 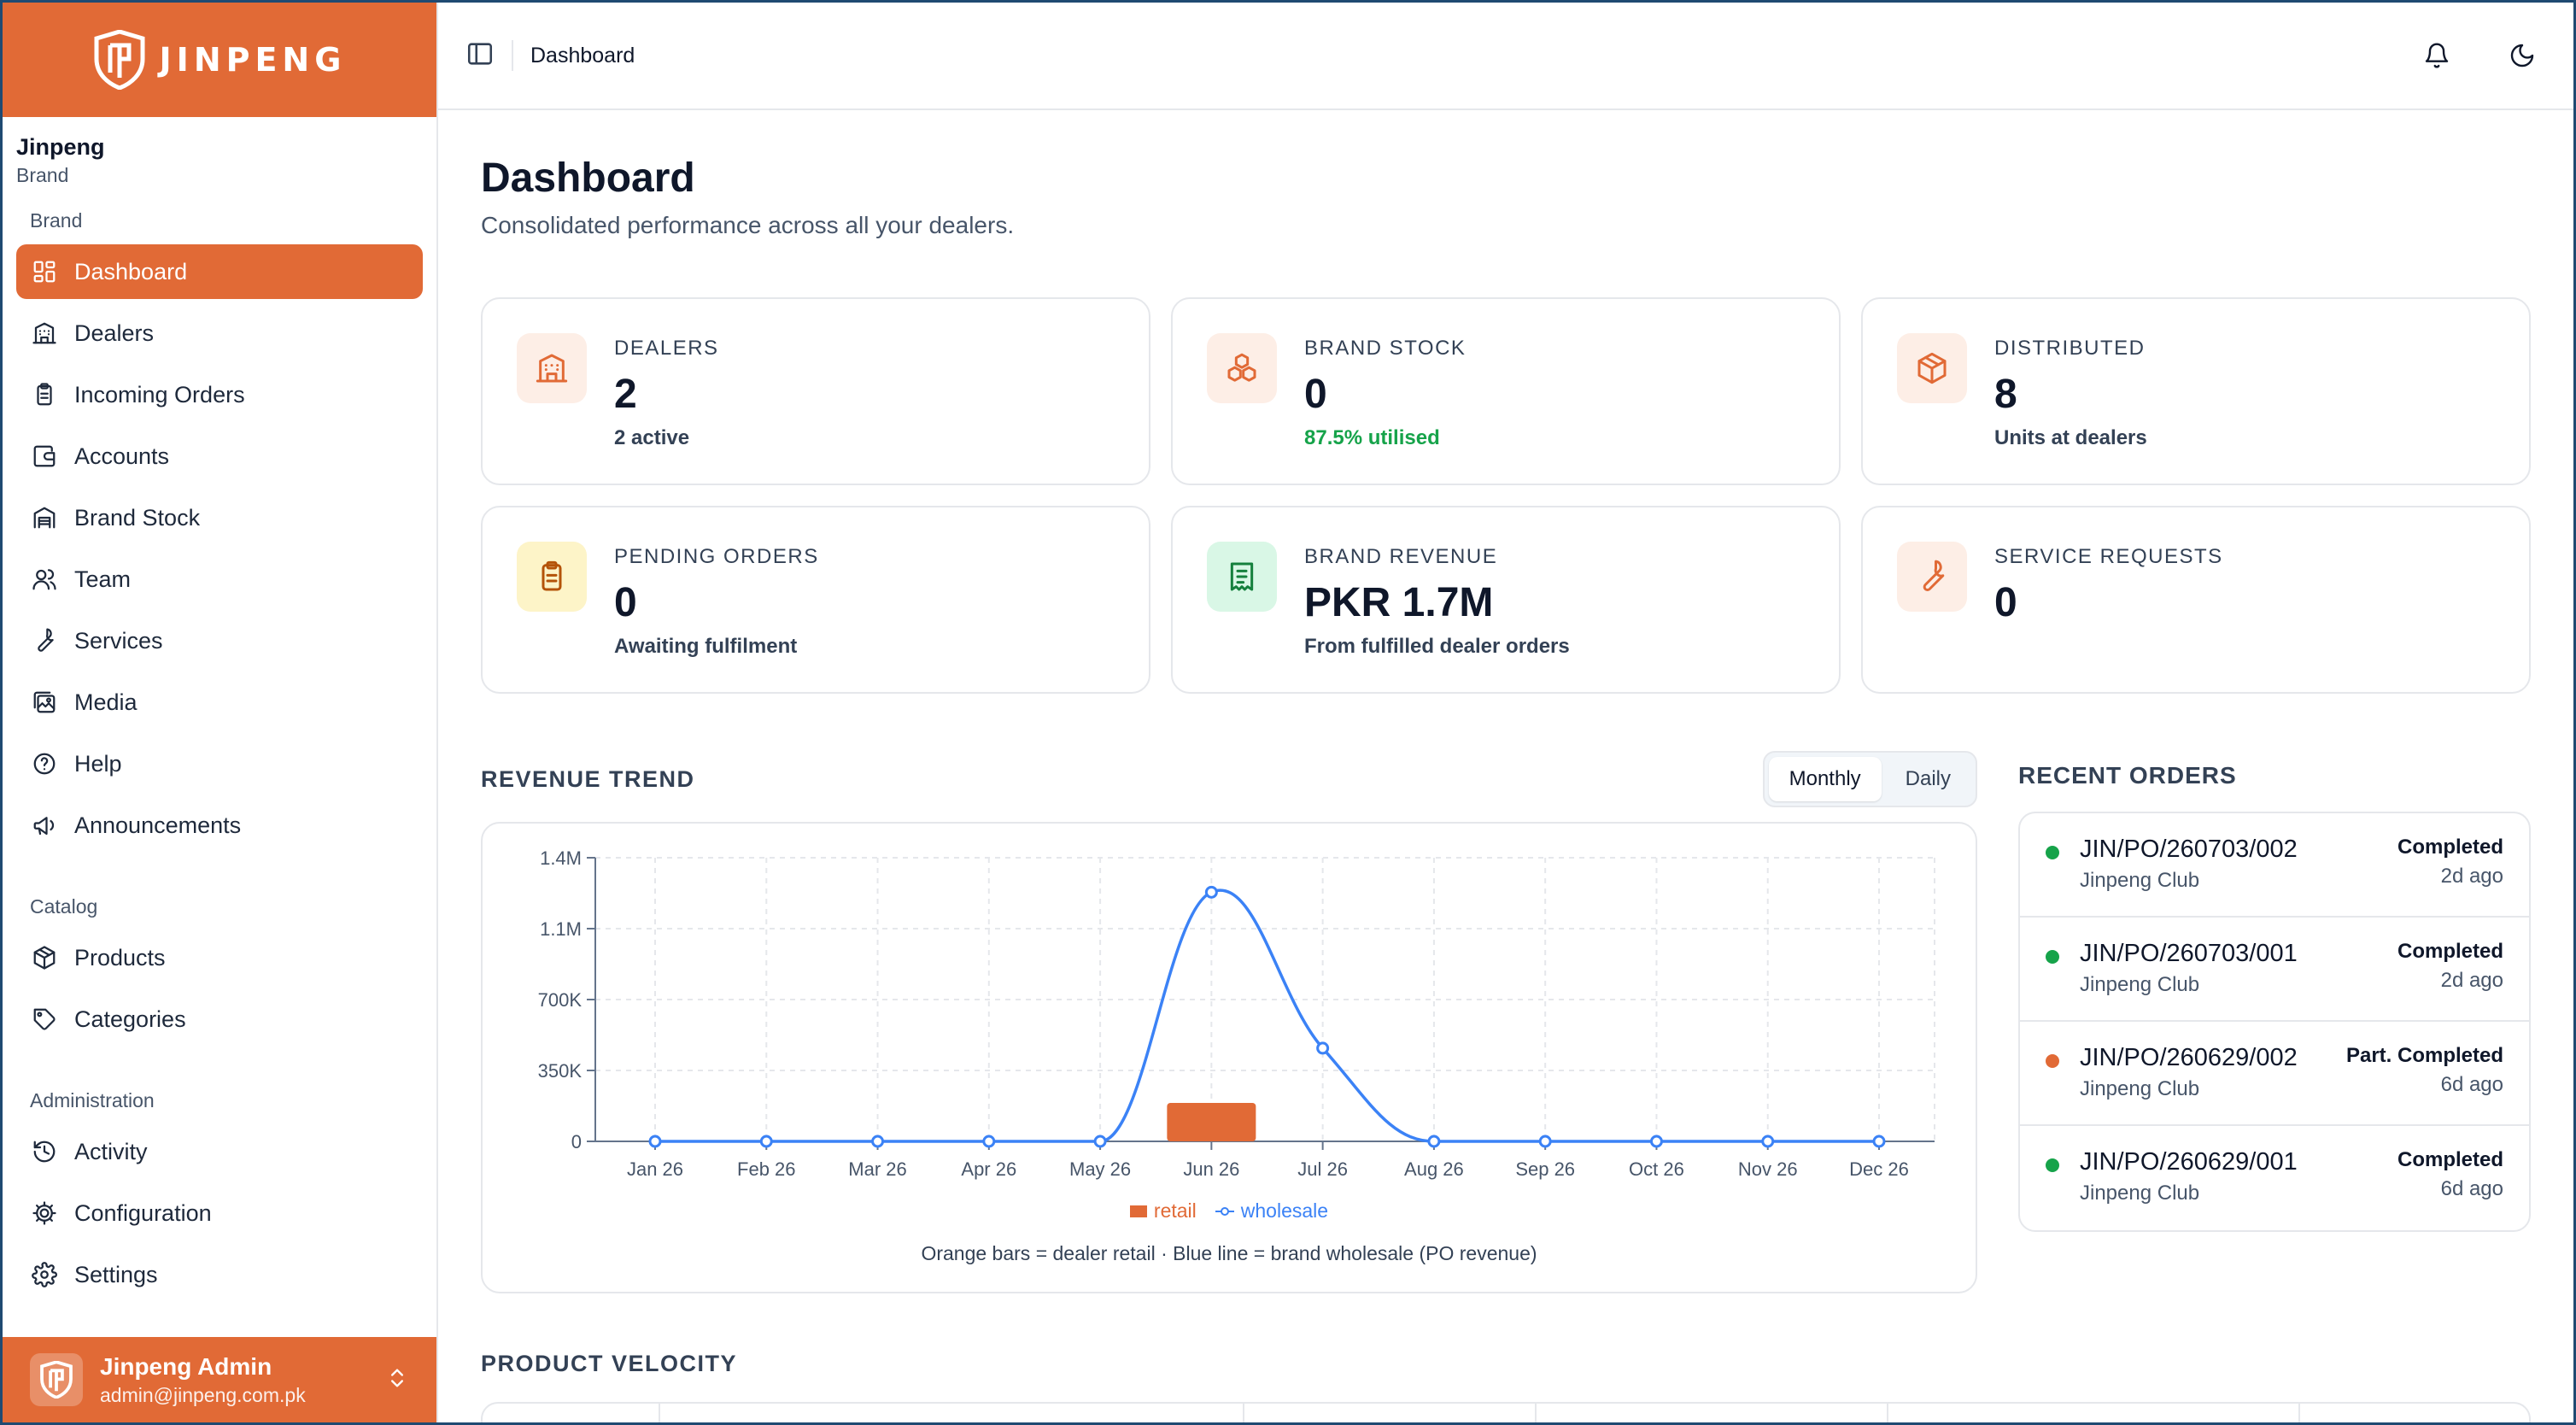 I want to click on brand-header: JINPENG, so click(x=219, y=60).